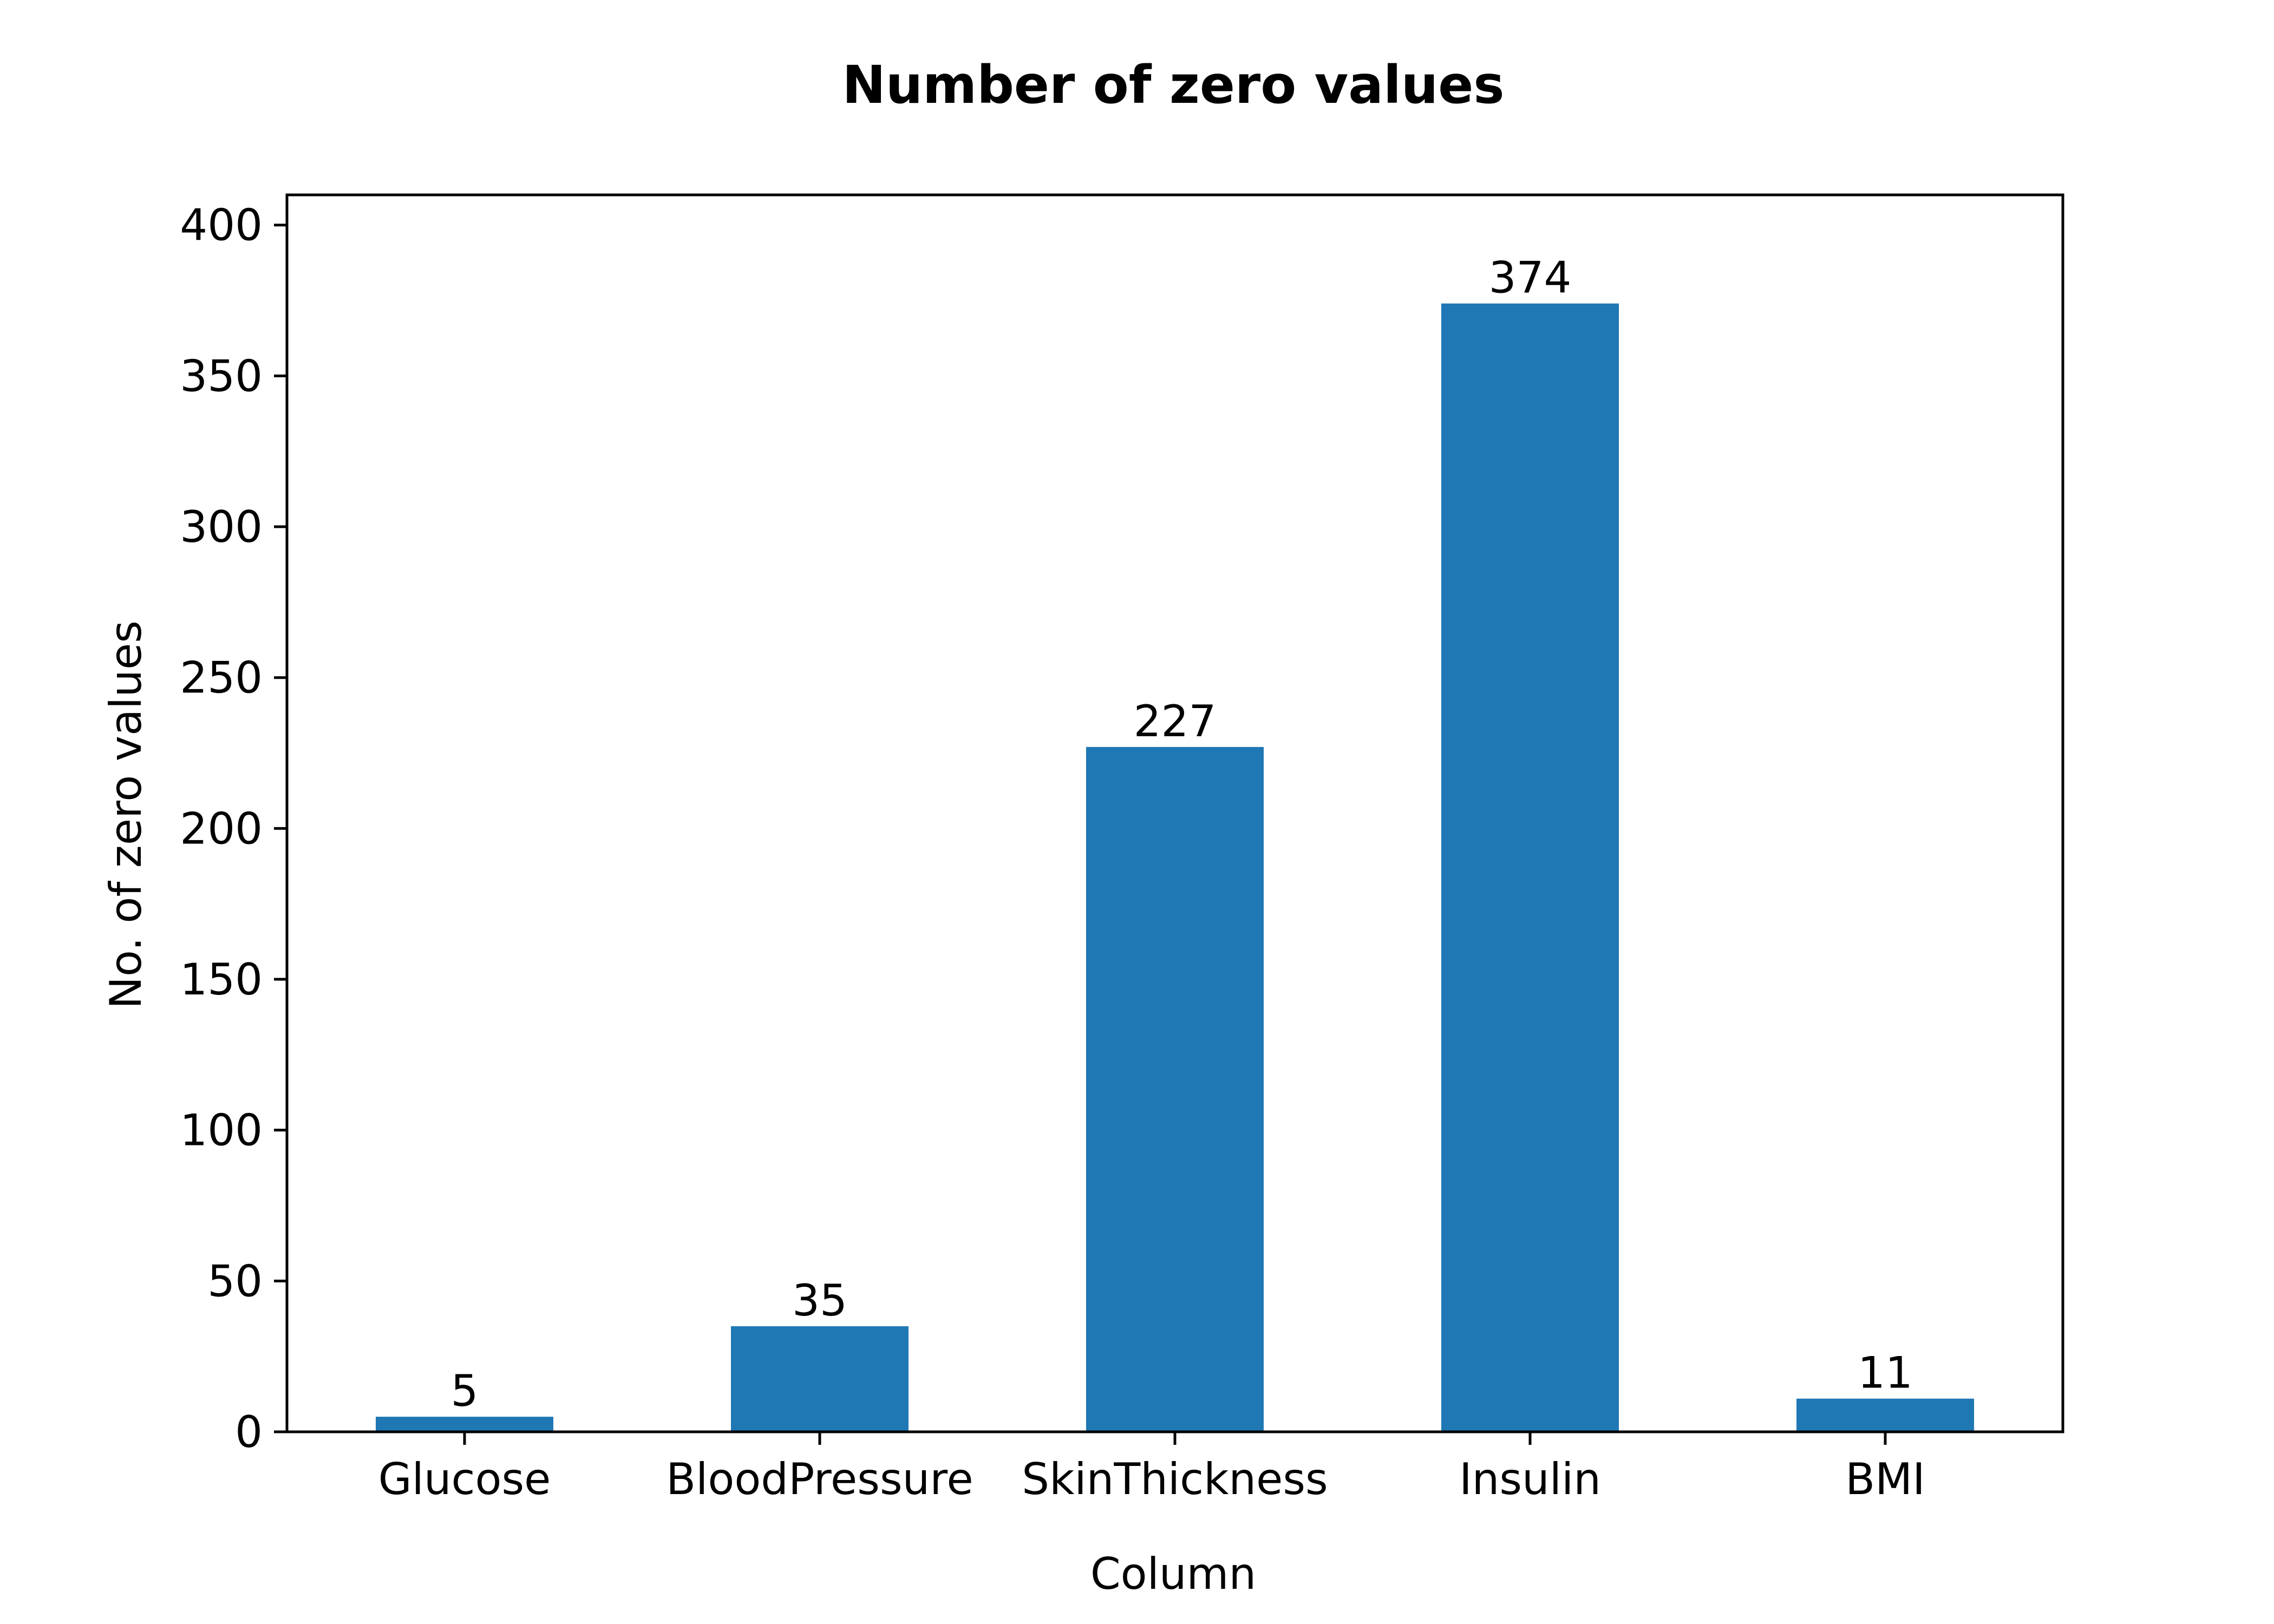 This screenshot has height=1624, width=2274. What do you see at coordinates (222, 828) in the screenshot?
I see `y-tick-label-200: 200` at bounding box center [222, 828].